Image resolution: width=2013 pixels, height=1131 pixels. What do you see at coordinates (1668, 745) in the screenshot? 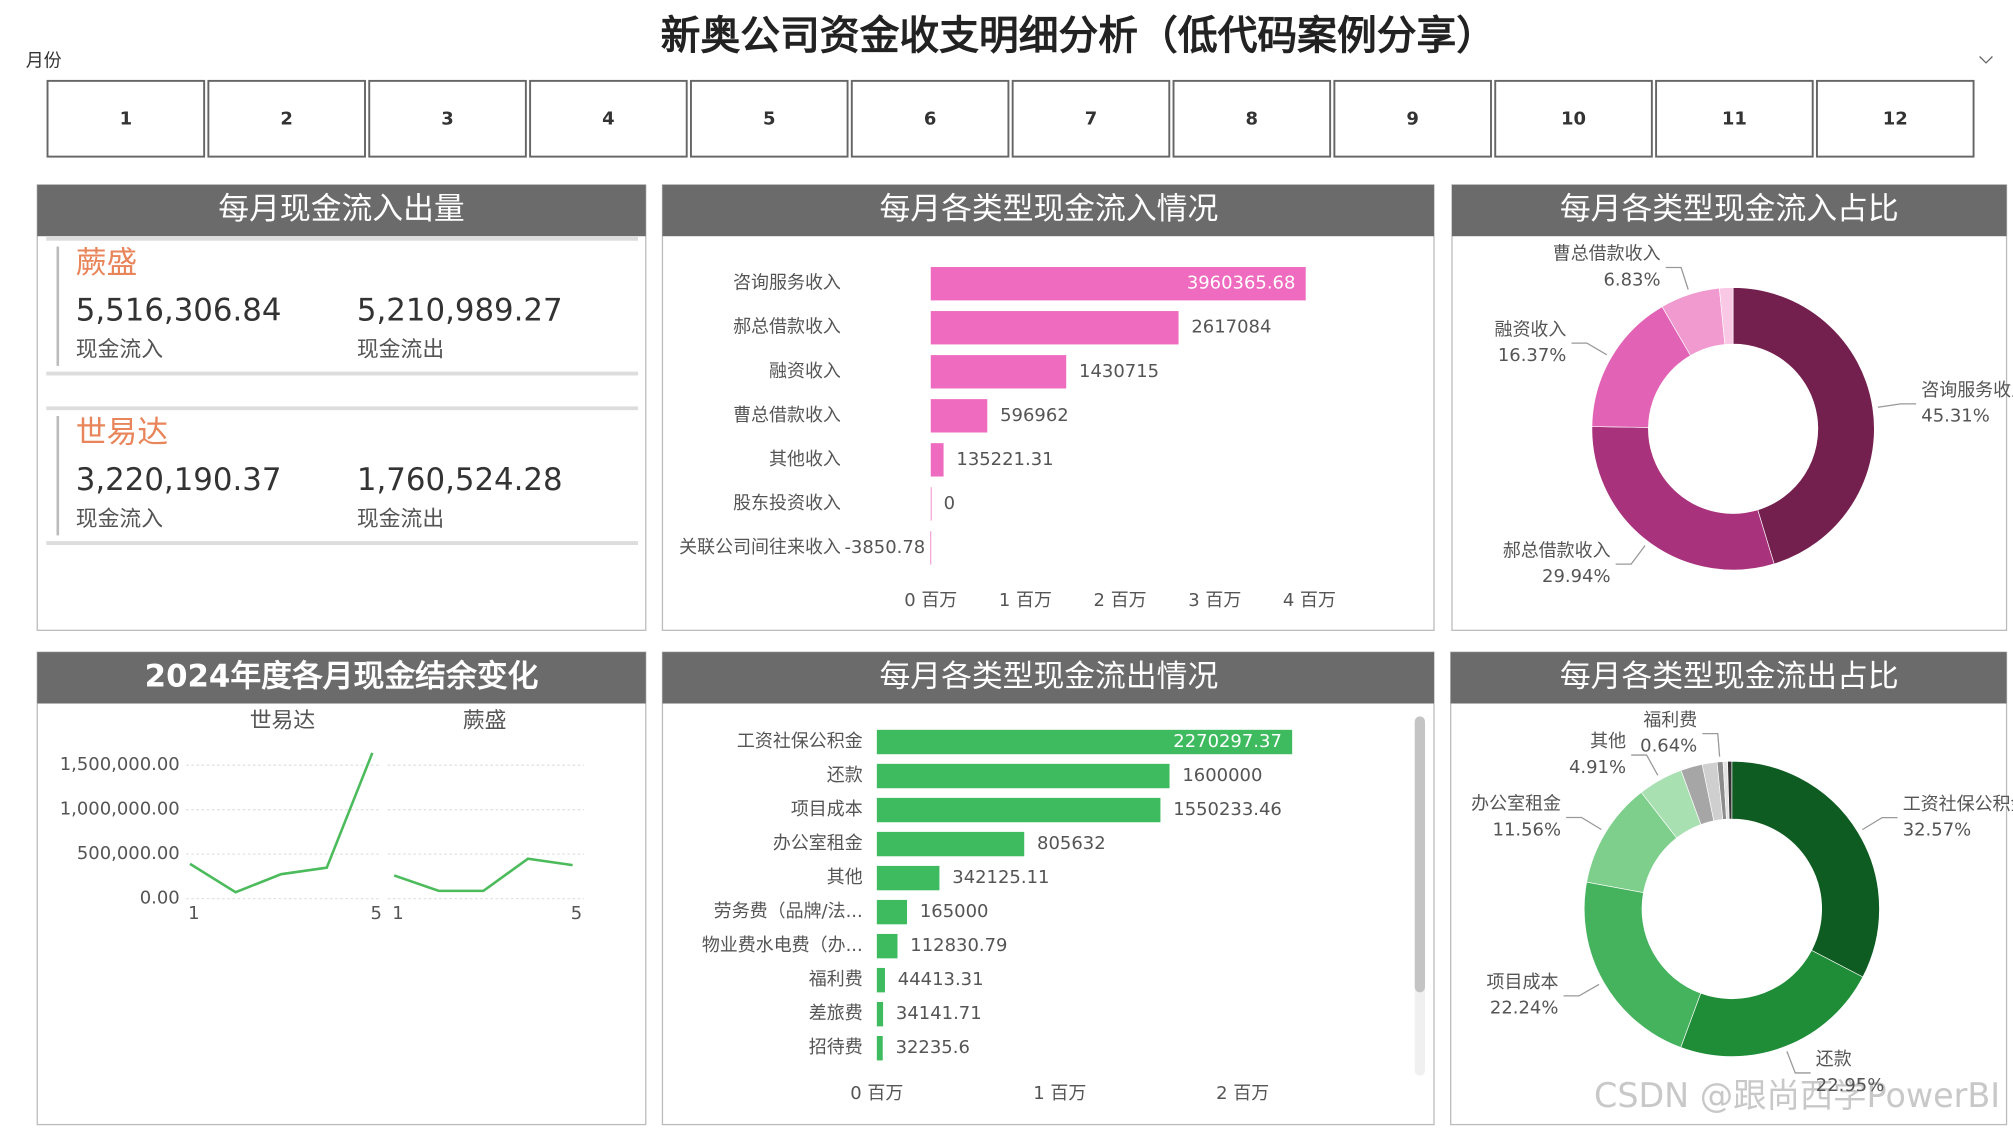
I see `slice-value: 0.64%` at bounding box center [1668, 745].